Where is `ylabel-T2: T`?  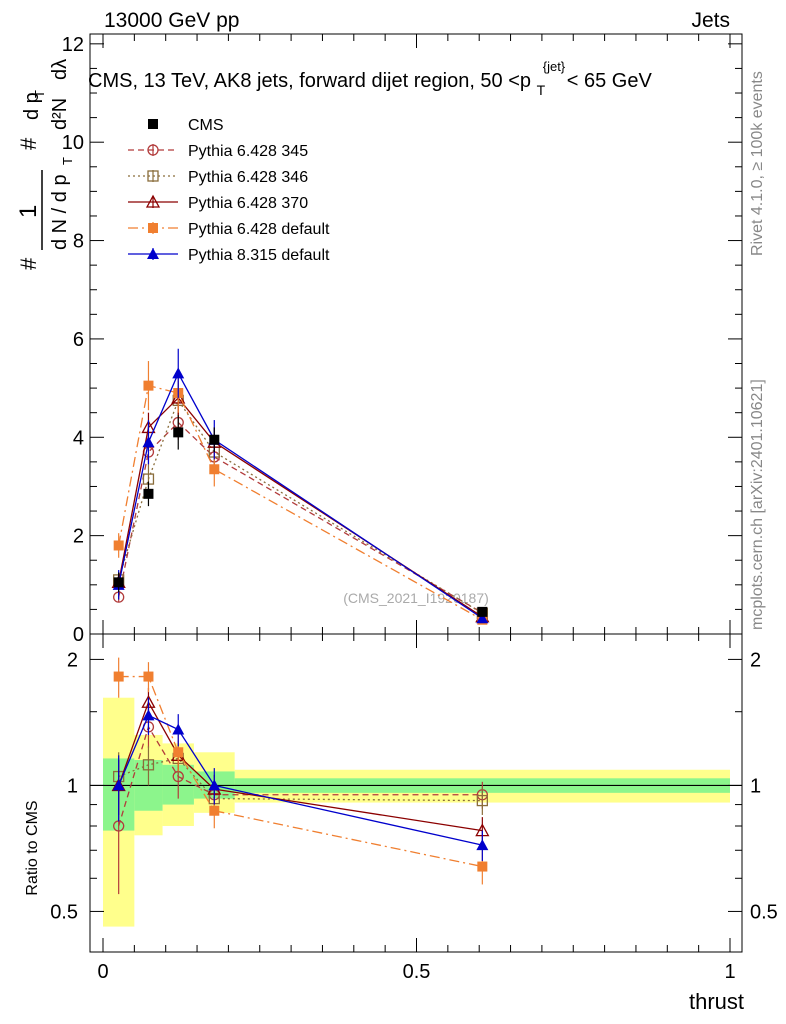 ylabel-T2: T is located at coordinates (39, 94).